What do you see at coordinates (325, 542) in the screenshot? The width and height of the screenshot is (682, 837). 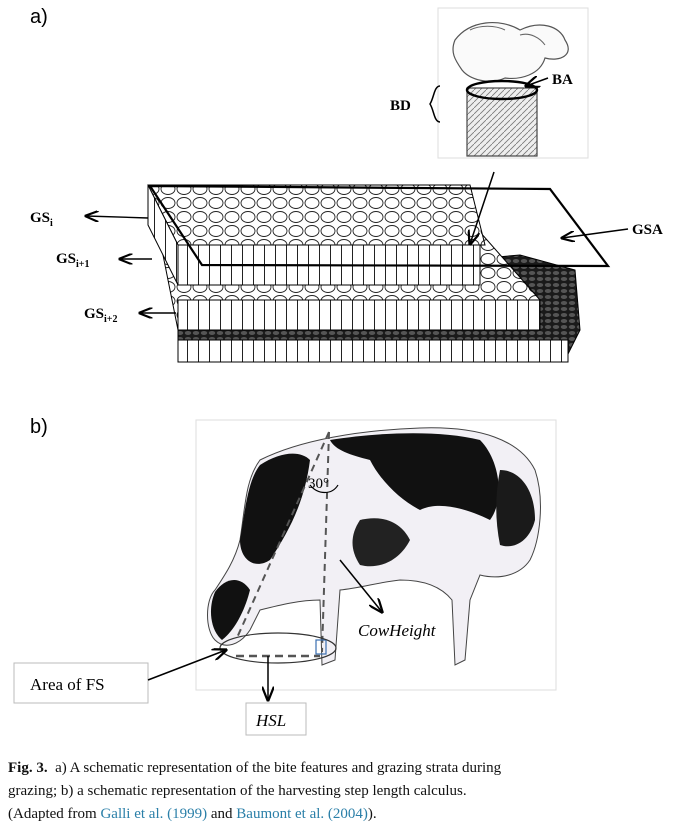 I see `cow-height-guide` at bounding box center [325, 542].